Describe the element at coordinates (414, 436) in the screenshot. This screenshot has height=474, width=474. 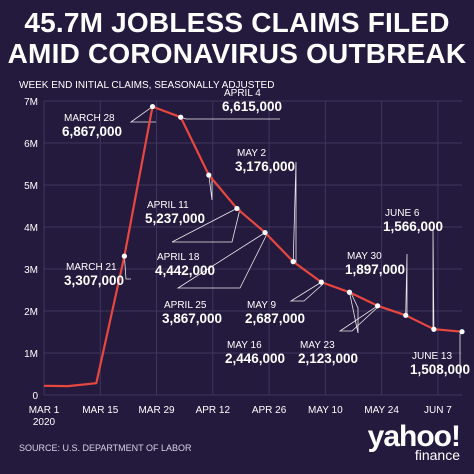
I see `logo-wordmark: yahoo!` at that location.